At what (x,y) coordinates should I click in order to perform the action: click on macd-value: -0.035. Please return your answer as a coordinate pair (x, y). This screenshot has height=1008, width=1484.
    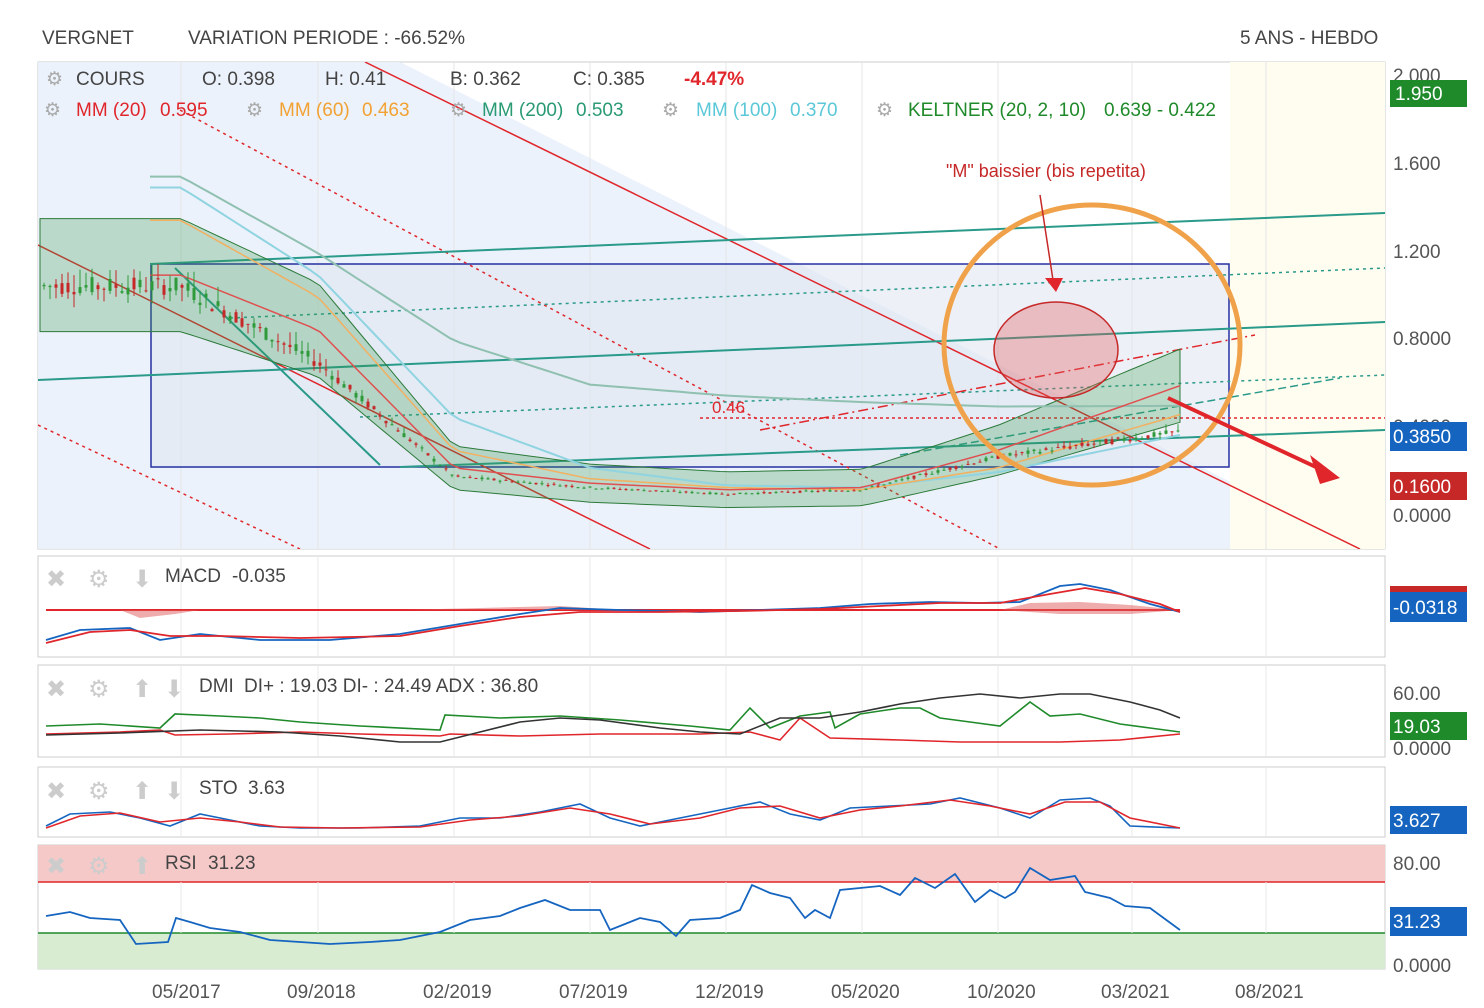
    Looking at the image, I should click on (259, 576).